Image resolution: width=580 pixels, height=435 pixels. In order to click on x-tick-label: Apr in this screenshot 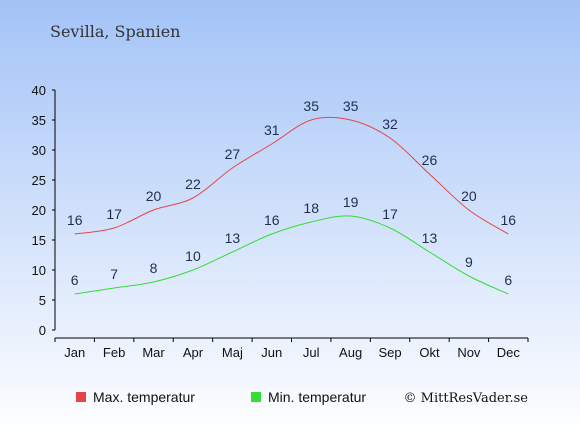, I will do `click(193, 352)`.